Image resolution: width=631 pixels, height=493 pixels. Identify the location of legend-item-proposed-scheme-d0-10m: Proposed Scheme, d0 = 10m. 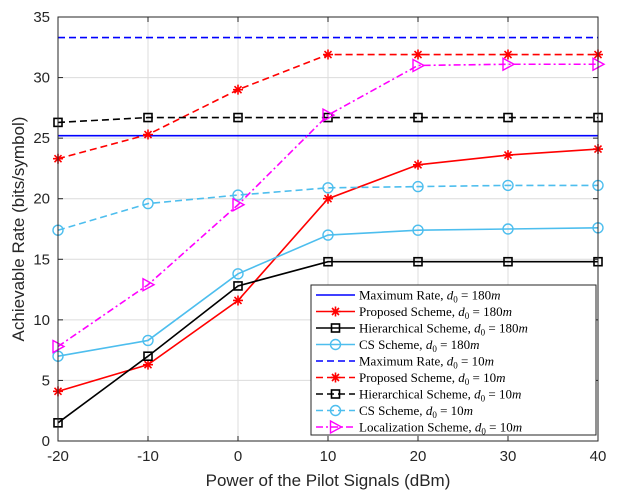
(411, 378).